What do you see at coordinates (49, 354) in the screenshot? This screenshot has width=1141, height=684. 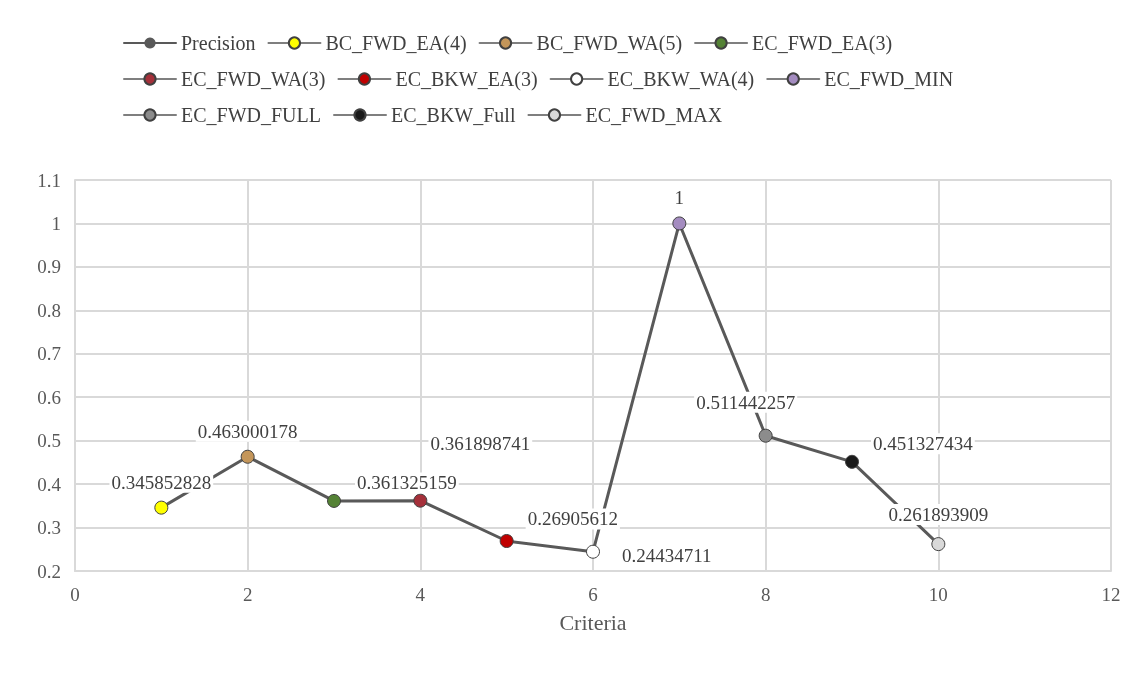 I see `y-tick-label: 0.7` at bounding box center [49, 354].